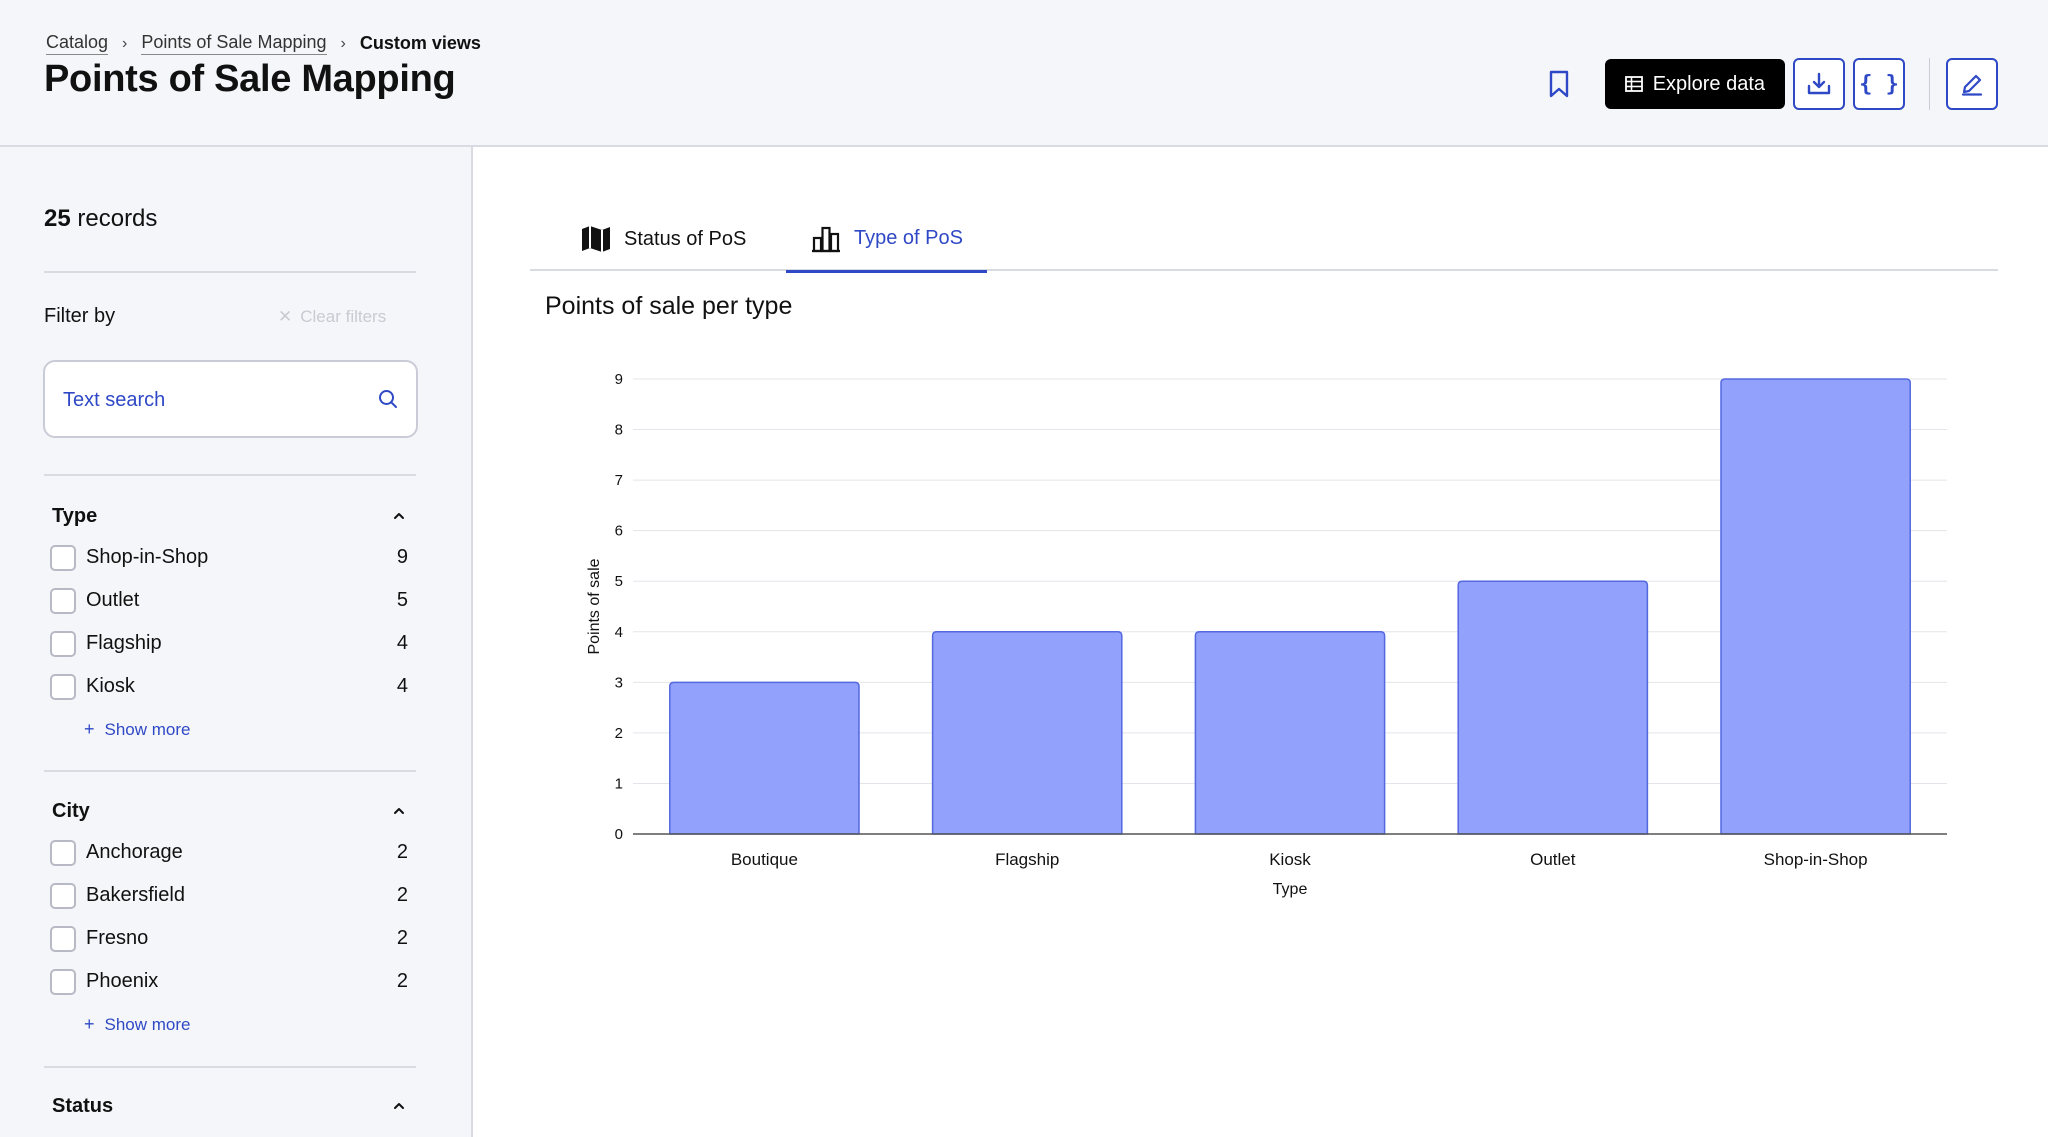  Describe the element at coordinates (75, 516) in the screenshot. I see `facet-title: Type` at that location.